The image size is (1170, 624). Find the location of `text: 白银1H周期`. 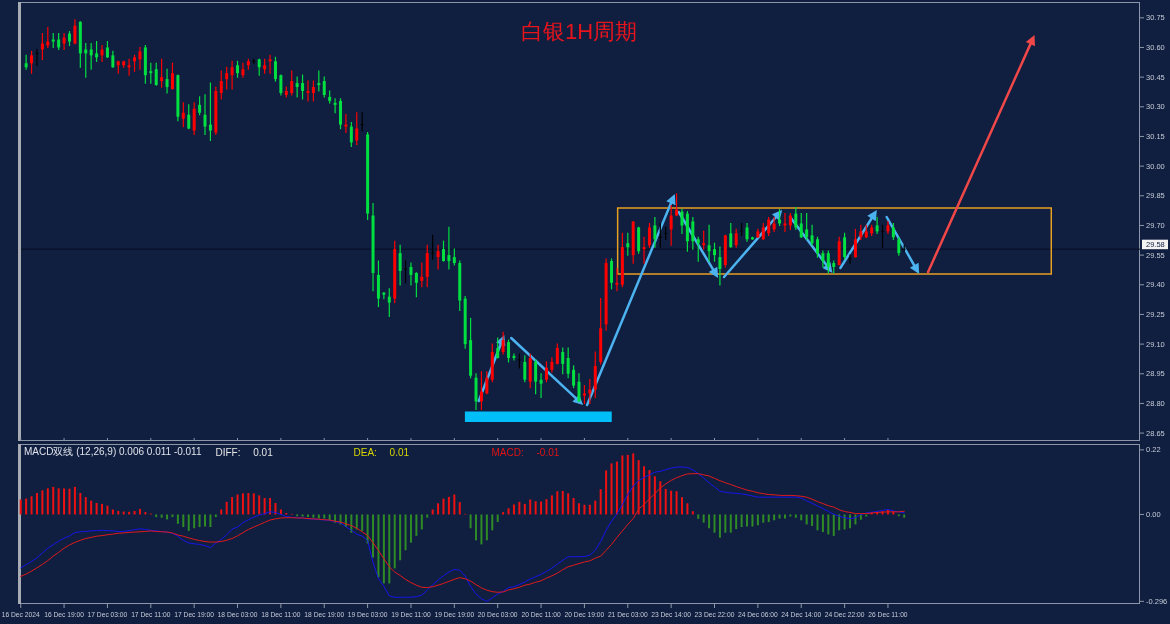

text: 白银1H周期 is located at coordinates (579, 31).